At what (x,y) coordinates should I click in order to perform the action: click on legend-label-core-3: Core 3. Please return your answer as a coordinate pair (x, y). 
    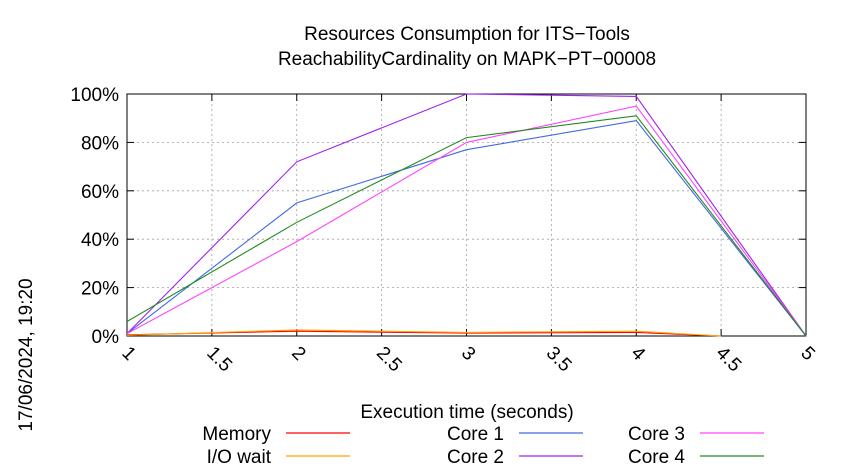
    Looking at the image, I should click on (656, 434).